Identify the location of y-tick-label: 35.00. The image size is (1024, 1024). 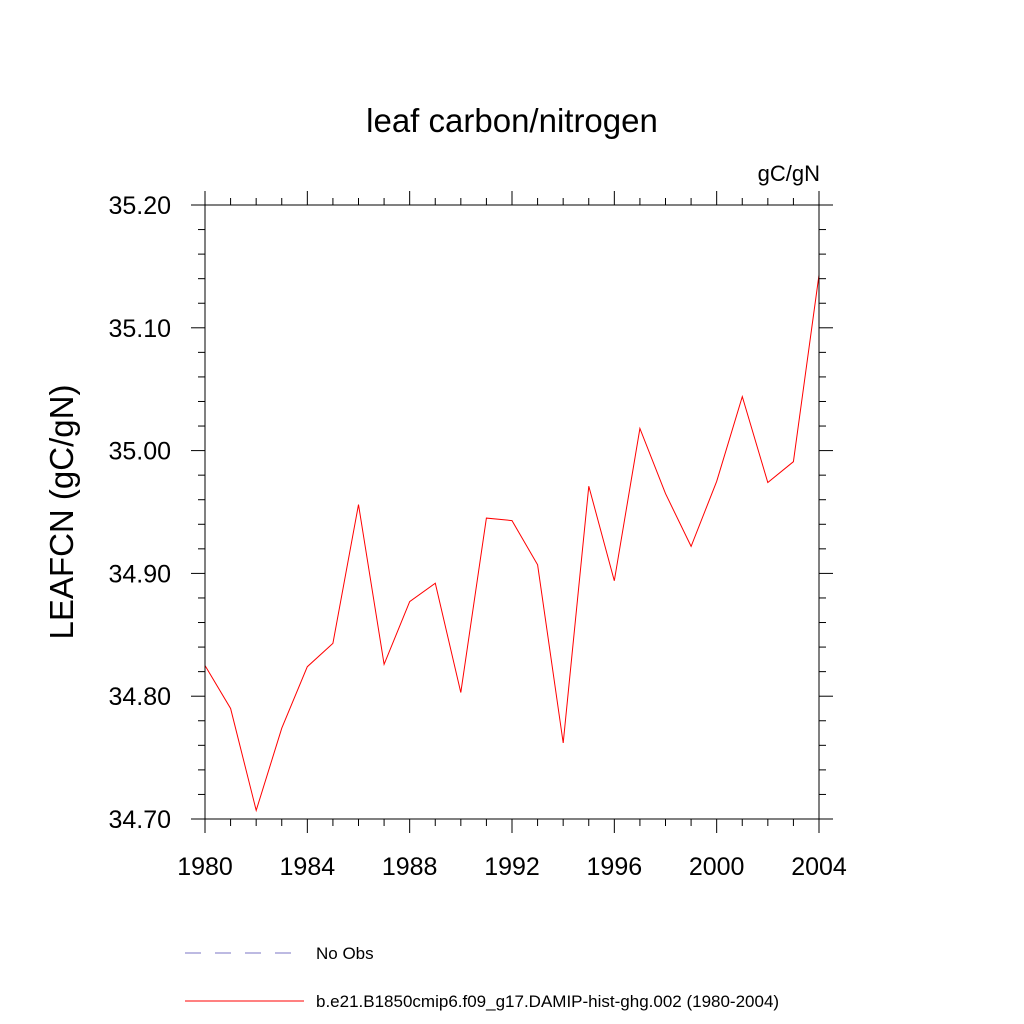
(139, 452).